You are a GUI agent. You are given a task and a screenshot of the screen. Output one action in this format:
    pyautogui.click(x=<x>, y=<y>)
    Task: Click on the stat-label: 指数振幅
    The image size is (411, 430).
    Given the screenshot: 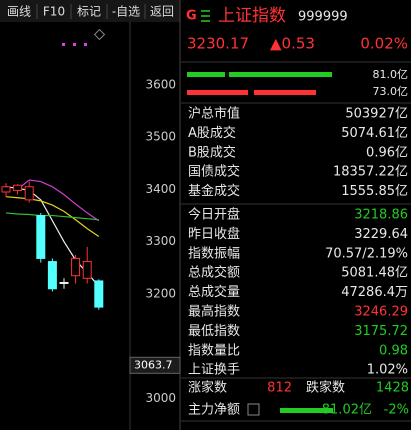 What is the action you would take?
    pyautogui.click(x=214, y=253)
    